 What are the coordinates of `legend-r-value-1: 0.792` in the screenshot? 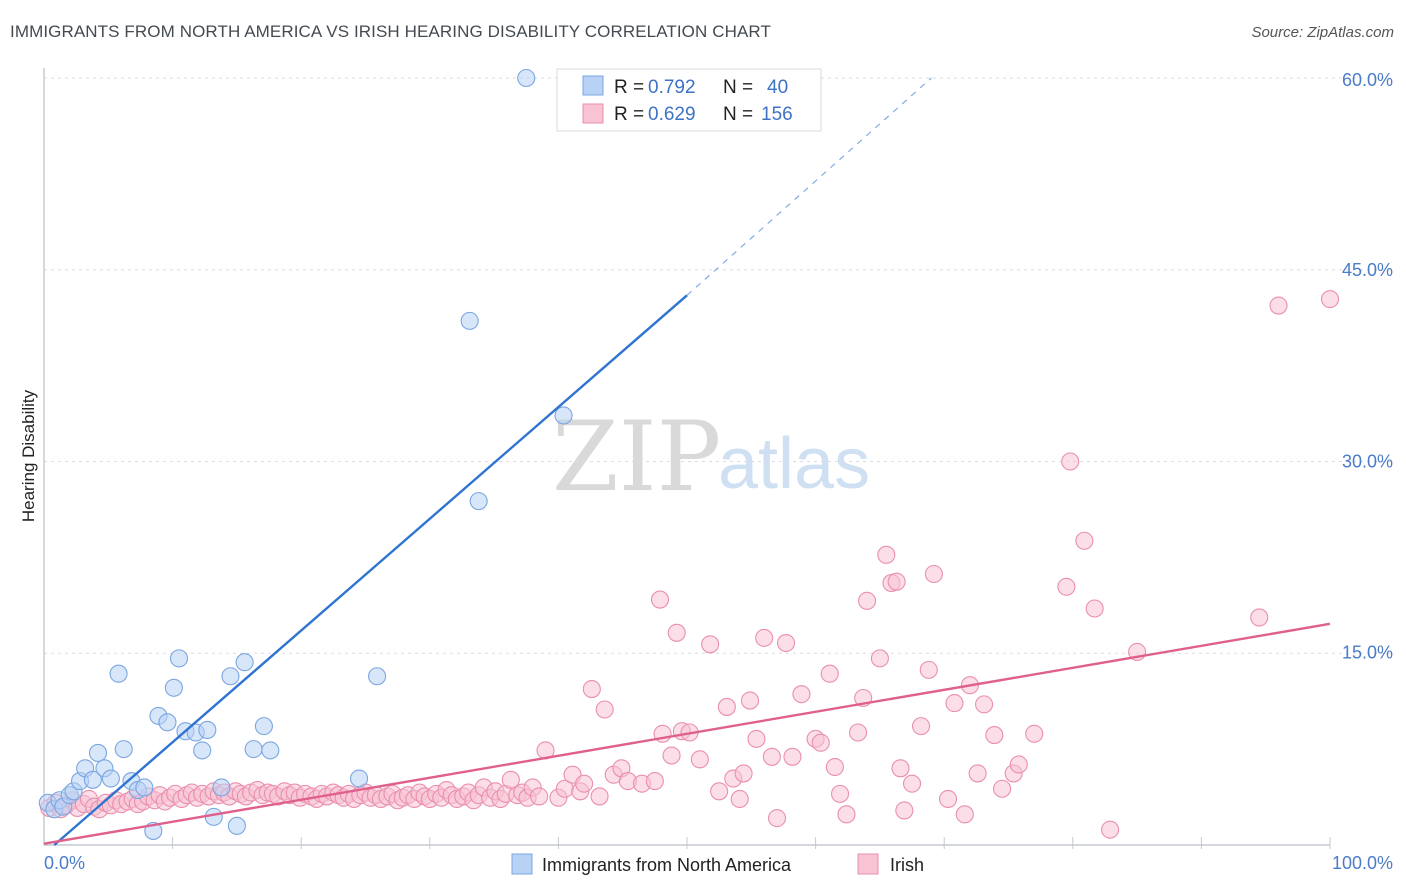 It's located at (672, 87).